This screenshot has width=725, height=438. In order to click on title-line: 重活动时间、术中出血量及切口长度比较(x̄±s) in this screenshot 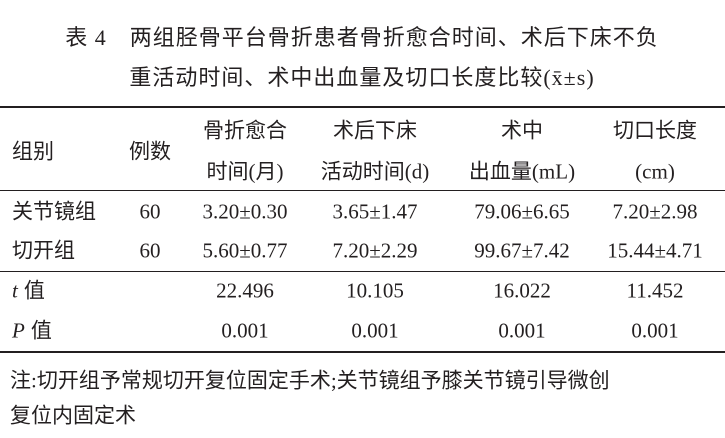, I will do `click(362, 77)`.